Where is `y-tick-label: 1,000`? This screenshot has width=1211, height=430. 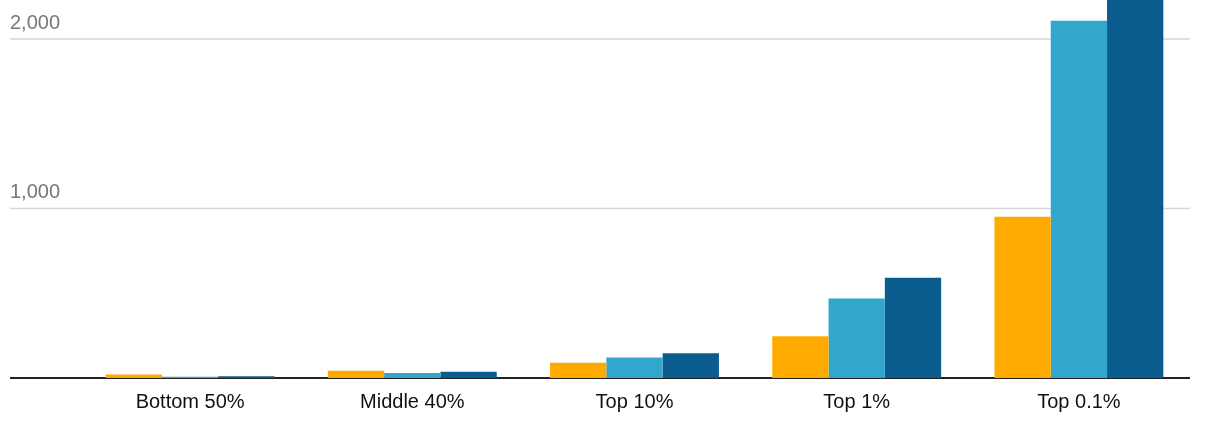
y-tick-label: 1,000 is located at coordinates (35, 191).